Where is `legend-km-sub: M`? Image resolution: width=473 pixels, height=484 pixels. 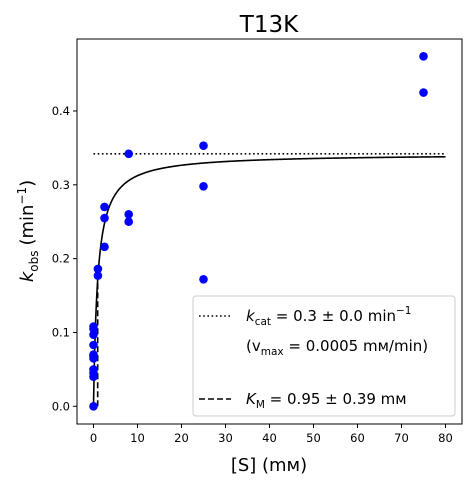 legend-km-sub: M is located at coordinates (260, 405).